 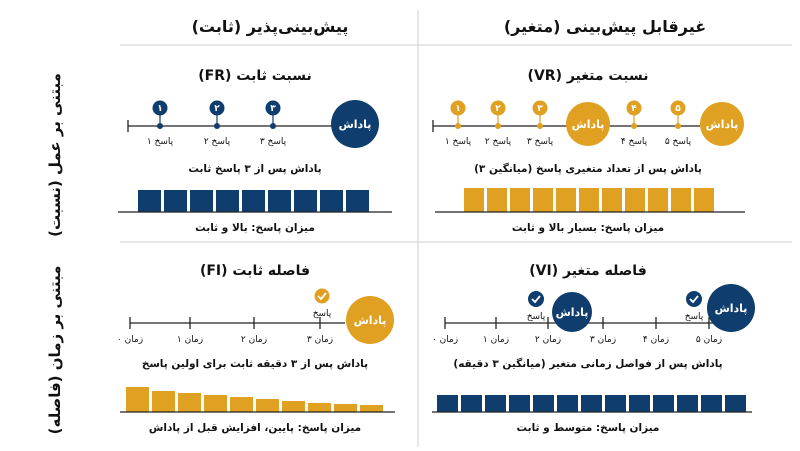 I want to click on vr-marker-number: ۱, so click(x=458, y=109).